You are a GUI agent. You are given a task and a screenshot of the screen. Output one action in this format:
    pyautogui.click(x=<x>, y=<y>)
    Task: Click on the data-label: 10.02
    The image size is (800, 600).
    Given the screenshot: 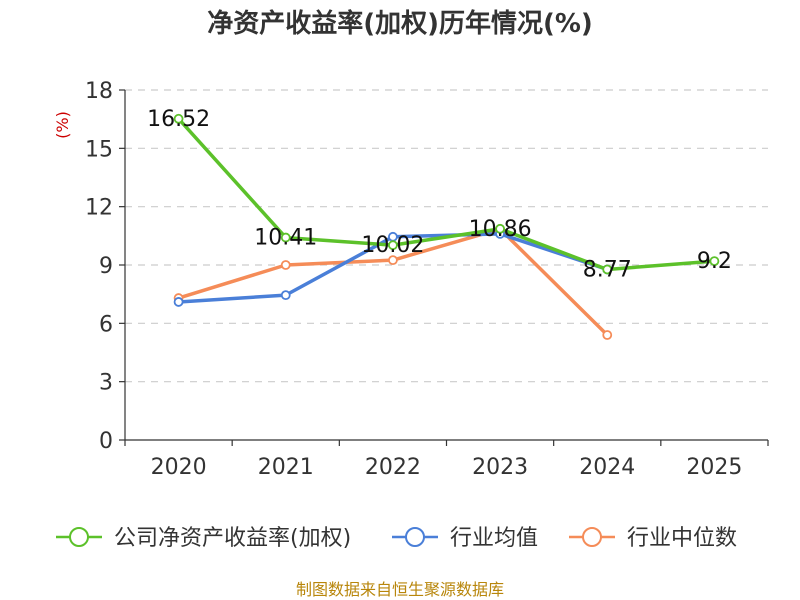 What is the action you would take?
    pyautogui.click(x=392, y=245)
    